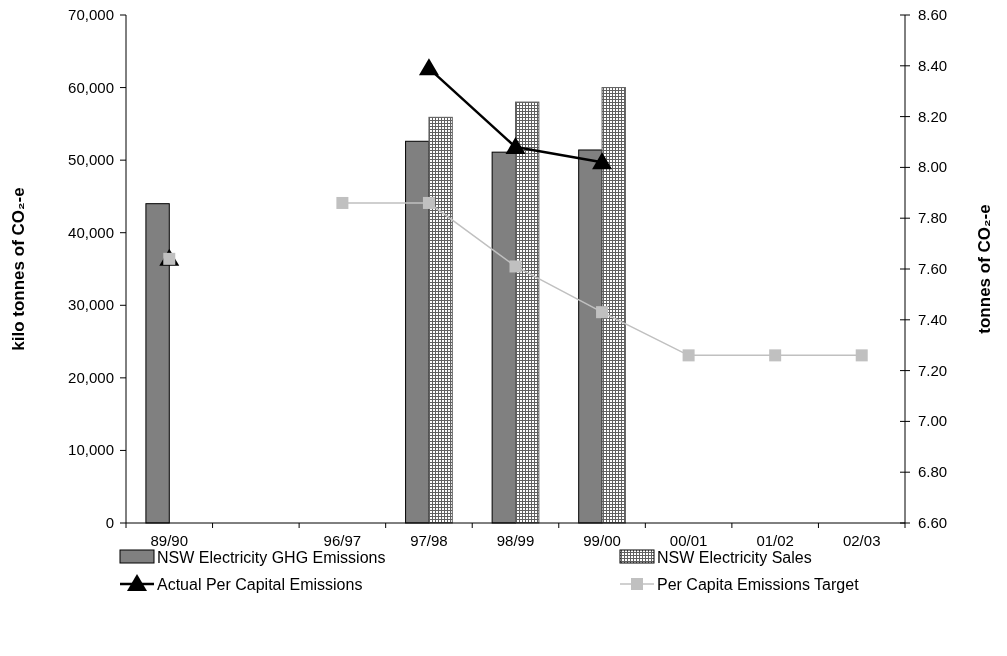  What do you see at coordinates (933, 319) in the screenshot?
I see `y2-tick-label: 7.40` at bounding box center [933, 319].